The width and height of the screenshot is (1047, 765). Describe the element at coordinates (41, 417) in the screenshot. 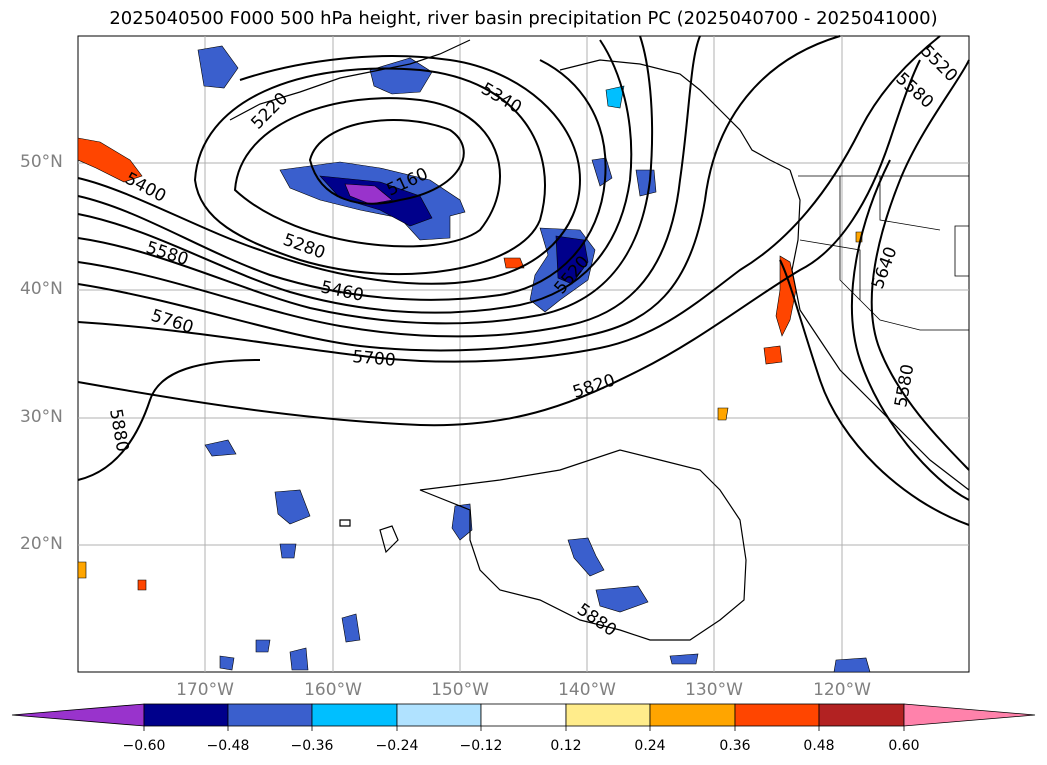

I see `lat-label-30n: 30°N` at that location.